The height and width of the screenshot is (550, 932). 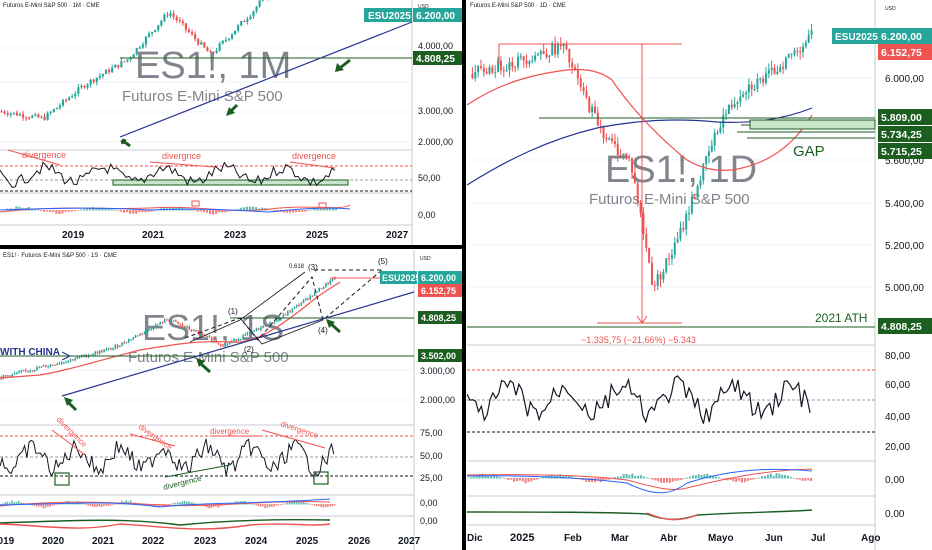 What do you see at coordinates (901, 135) in the screenshot?
I see `daily-gap-mid-label: 5.734,25` at bounding box center [901, 135].